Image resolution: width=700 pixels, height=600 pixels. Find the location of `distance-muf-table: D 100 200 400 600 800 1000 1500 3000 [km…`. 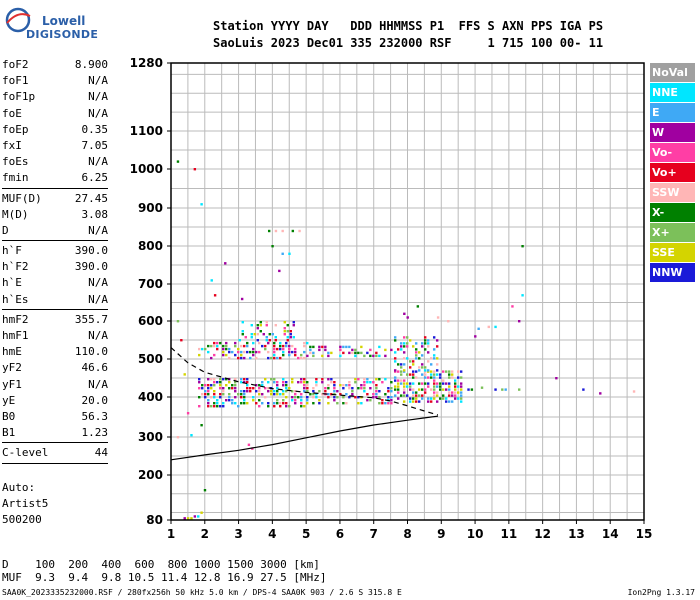

distance-muf-table: D 100 200 400 600 800 1000 1500 3000 [km… is located at coordinates (164, 571).